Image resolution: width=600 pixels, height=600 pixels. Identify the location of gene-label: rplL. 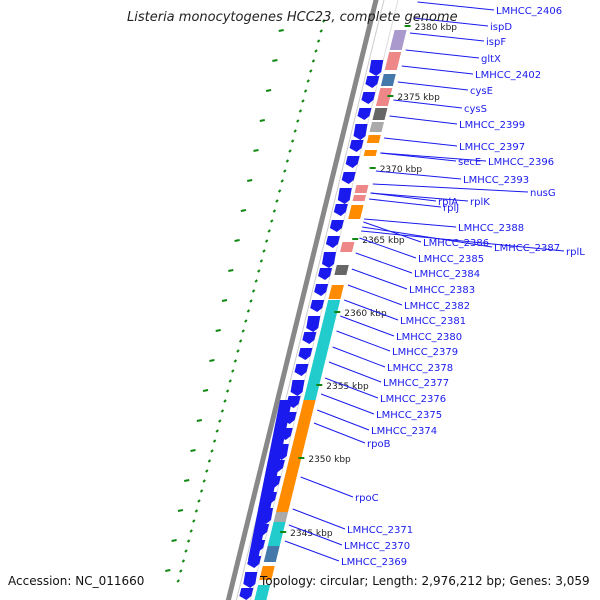
(575, 252).